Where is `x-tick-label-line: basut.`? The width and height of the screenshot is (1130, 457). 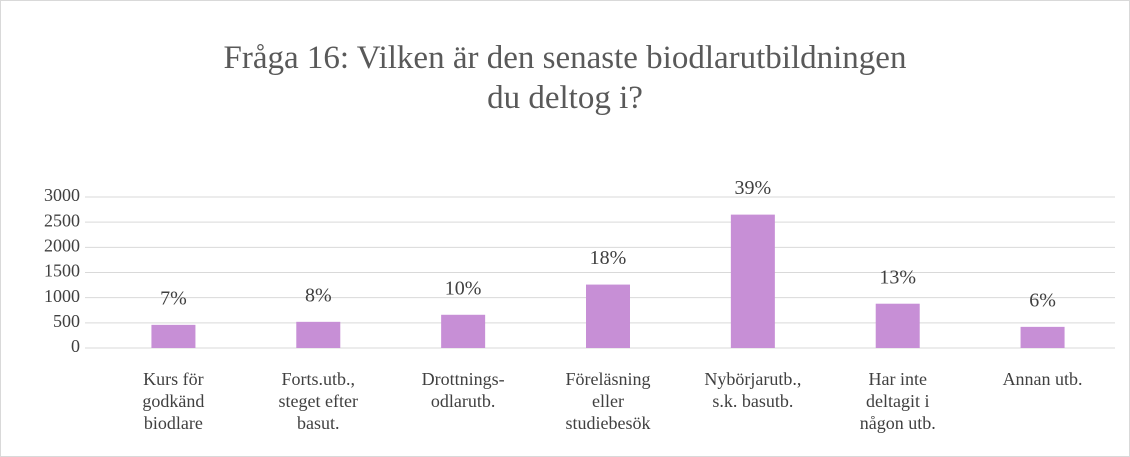 x-tick-label-line: basut. is located at coordinates (318, 423).